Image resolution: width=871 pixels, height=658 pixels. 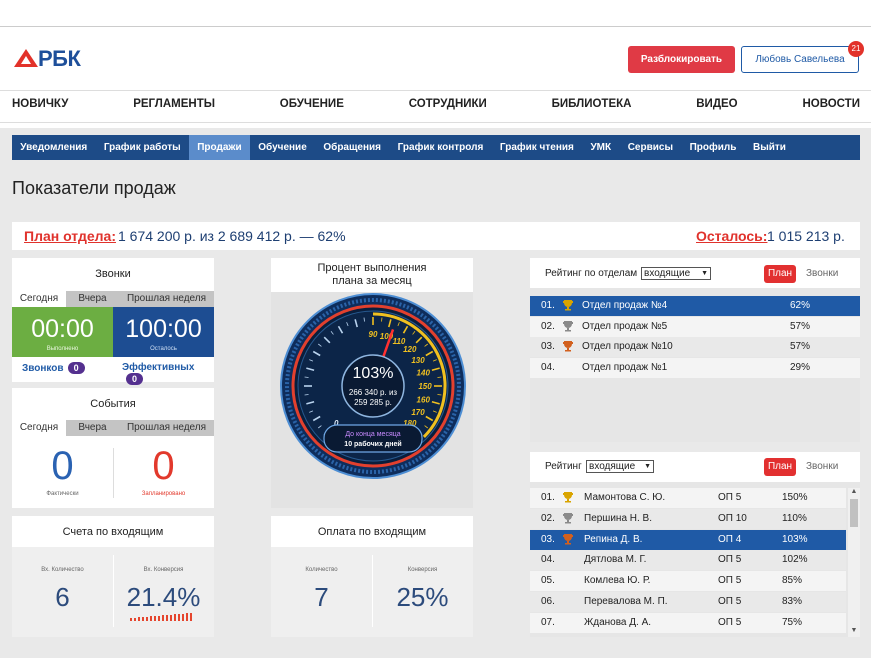 I want to click on rating-row: 03.Отдел продаж №1057%, so click(x=695, y=347).